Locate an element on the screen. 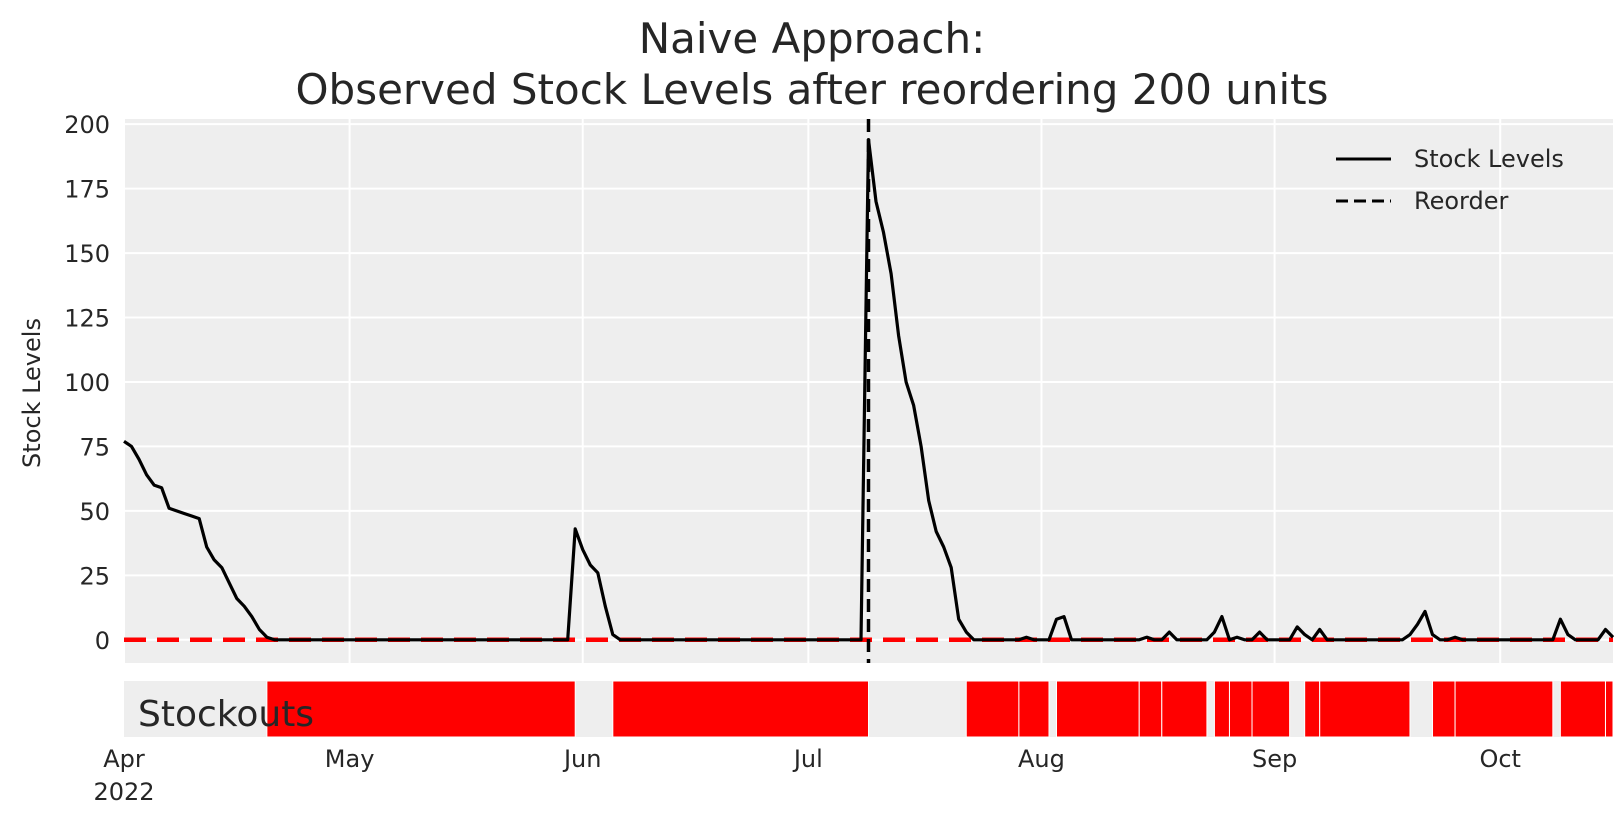 The width and height of the screenshot is (1623, 827). x-tick-label: May is located at coordinates (350, 759).